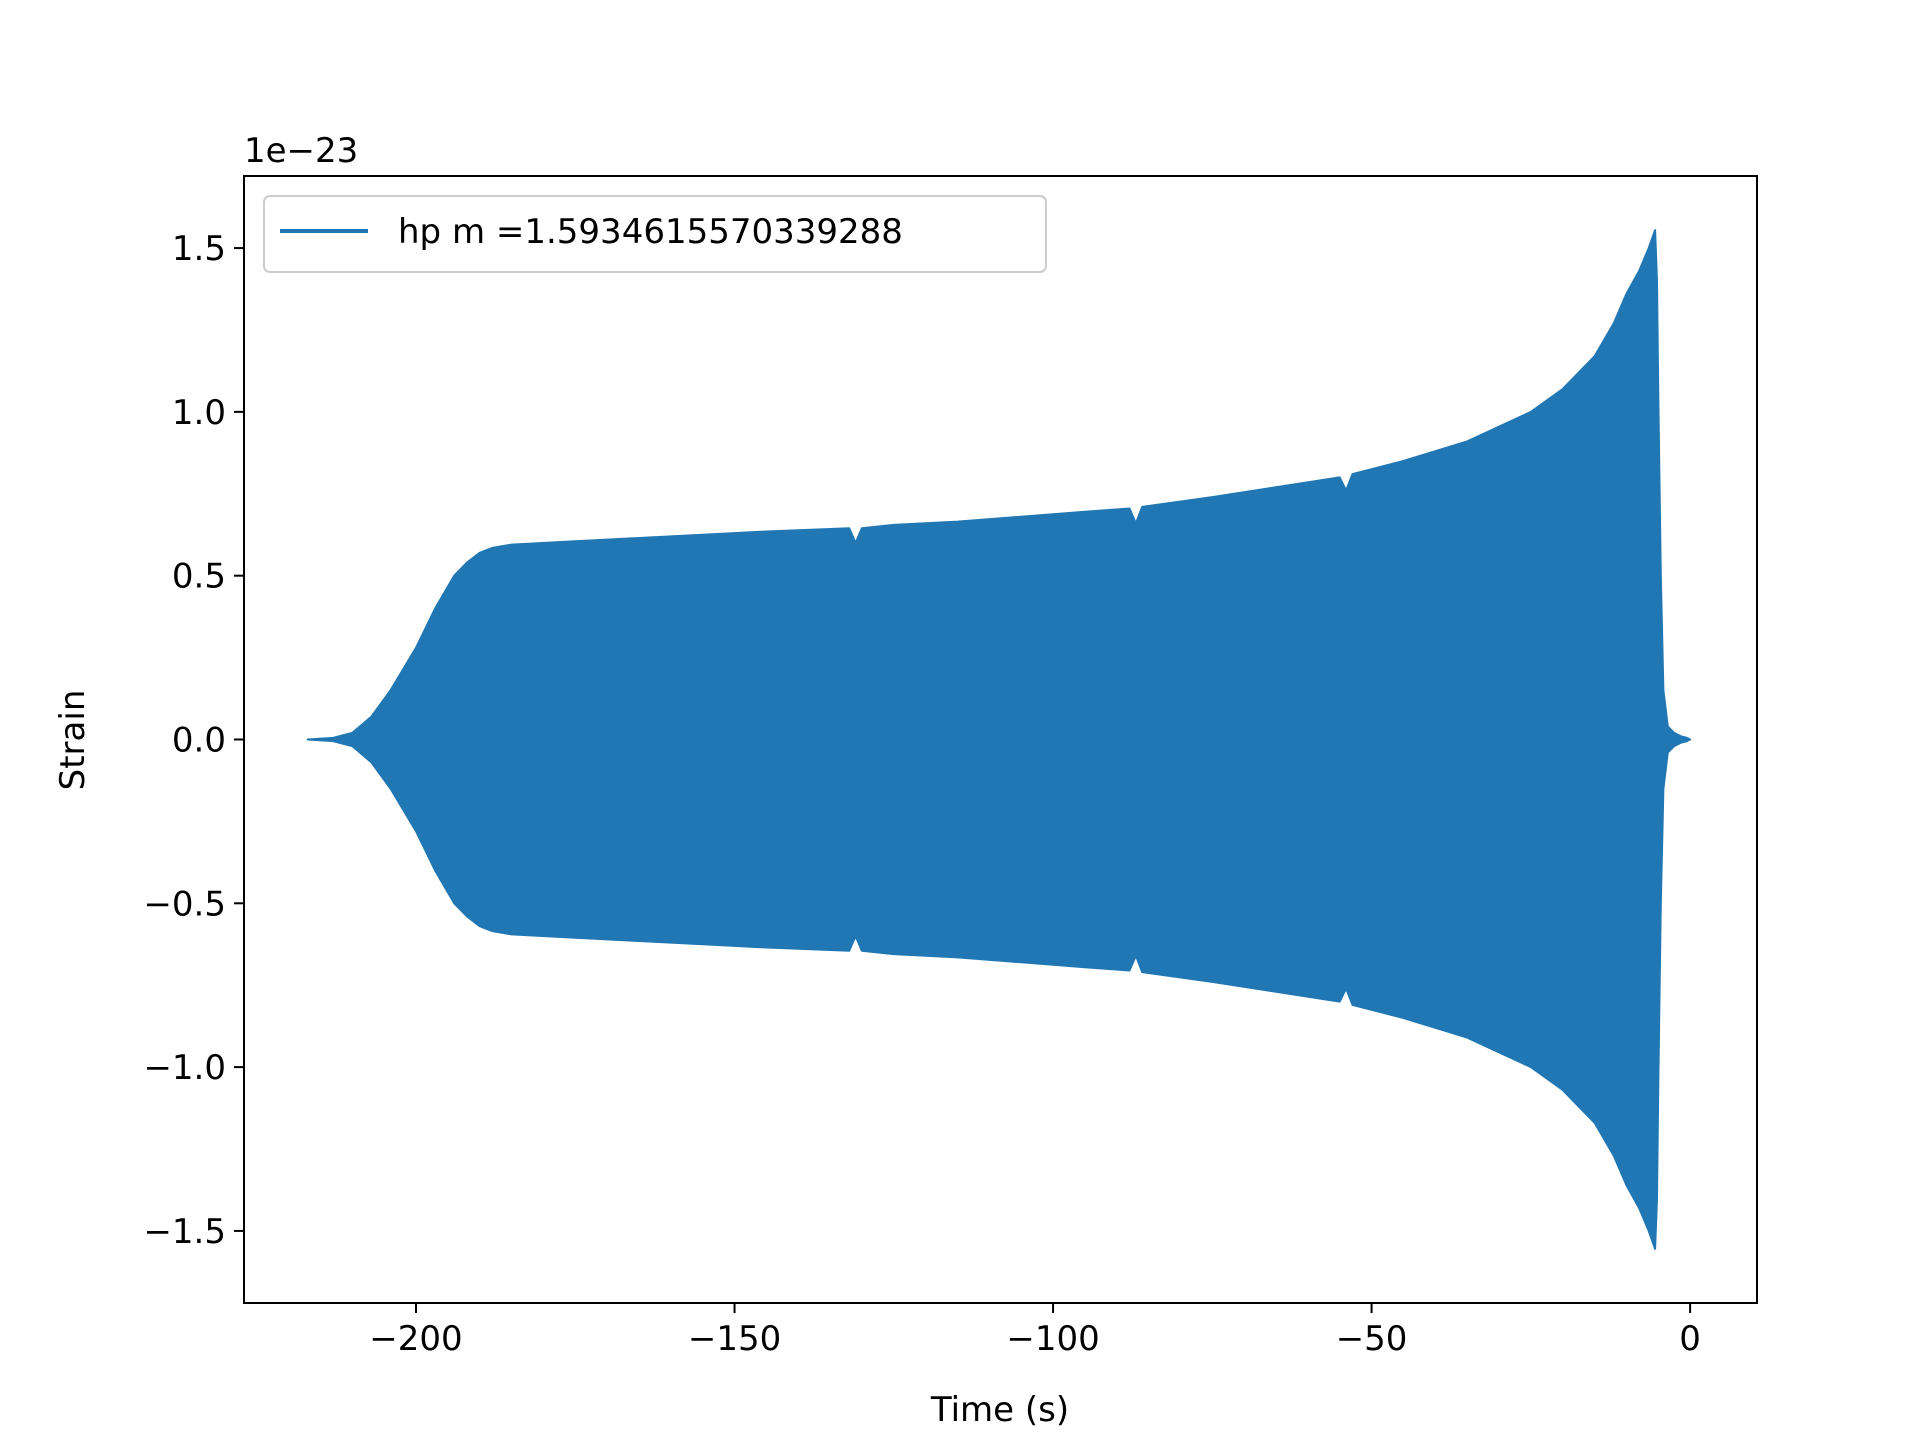 The image size is (1920, 1440). What do you see at coordinates (734, 1339) in the screenshot?
I see `x-tick-label: −150` at bounding box center [734, 1339].